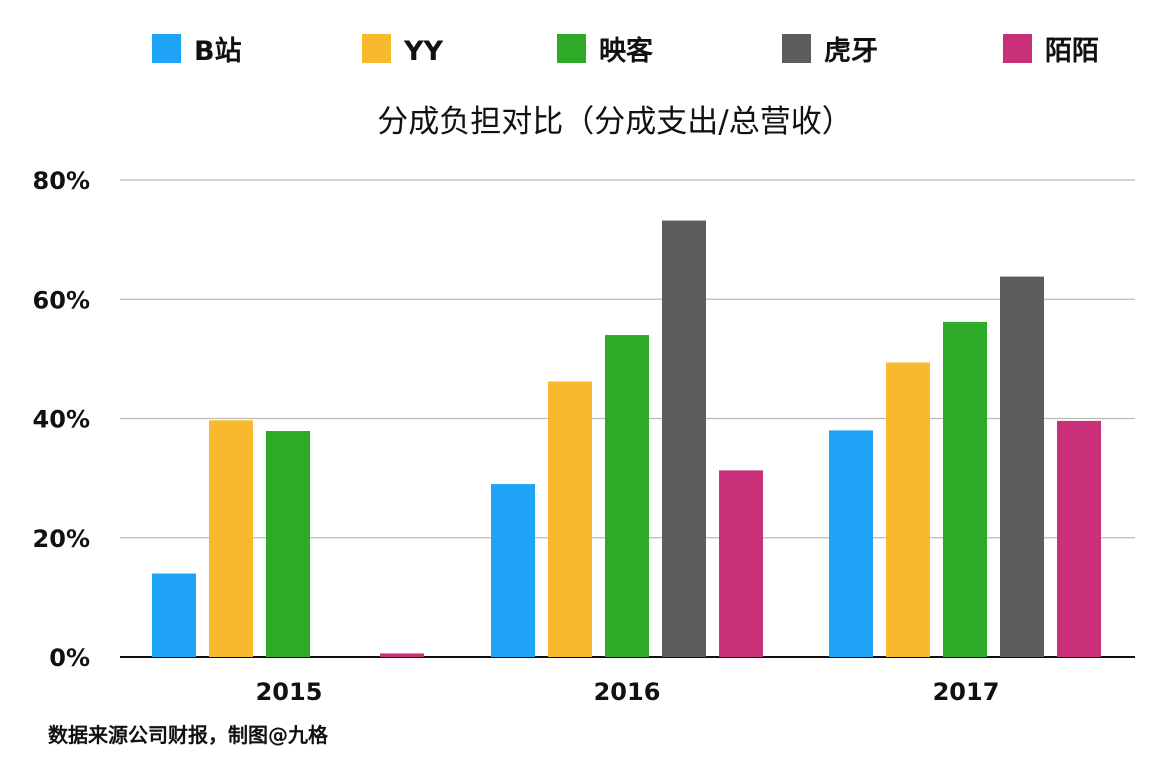 The image size is (1164, 770). What do you see at coordinates (61, 181) in the screenshot?
I see `y-tick-label-4: 80%` at bounding box center [61, 181].